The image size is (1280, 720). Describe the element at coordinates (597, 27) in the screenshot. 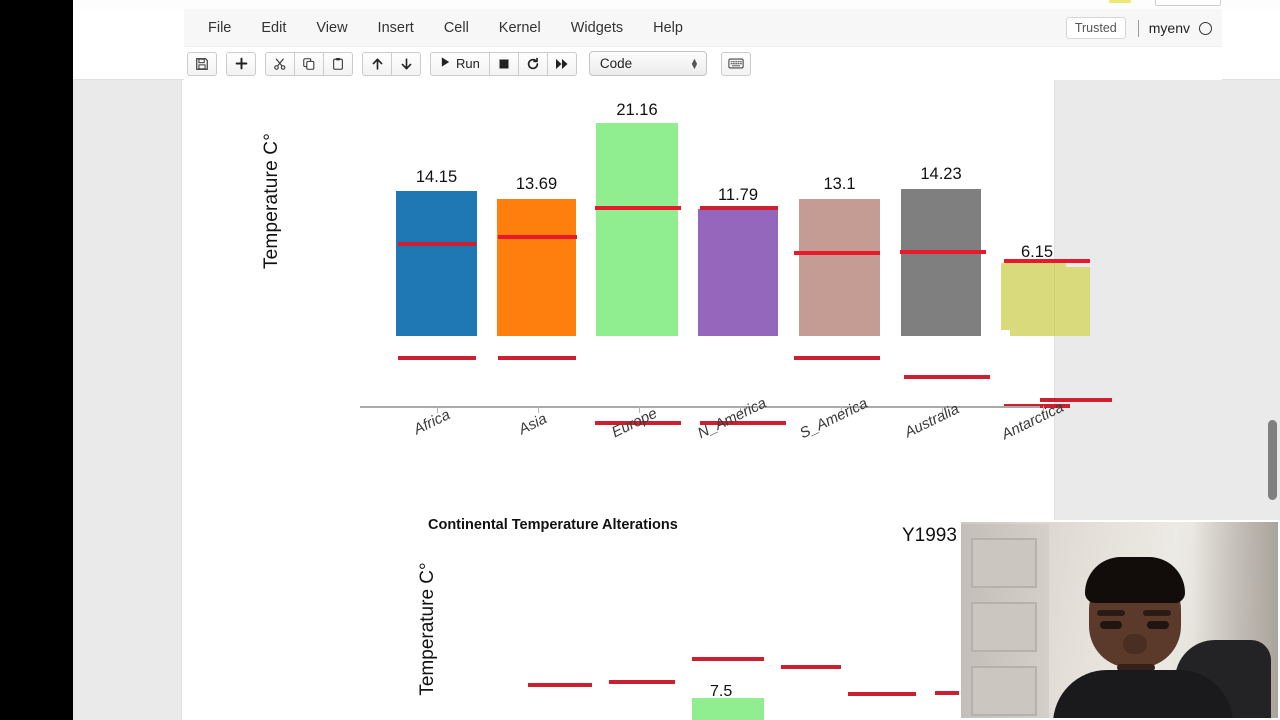

I see `menu-widgets: Widgets` at that location.